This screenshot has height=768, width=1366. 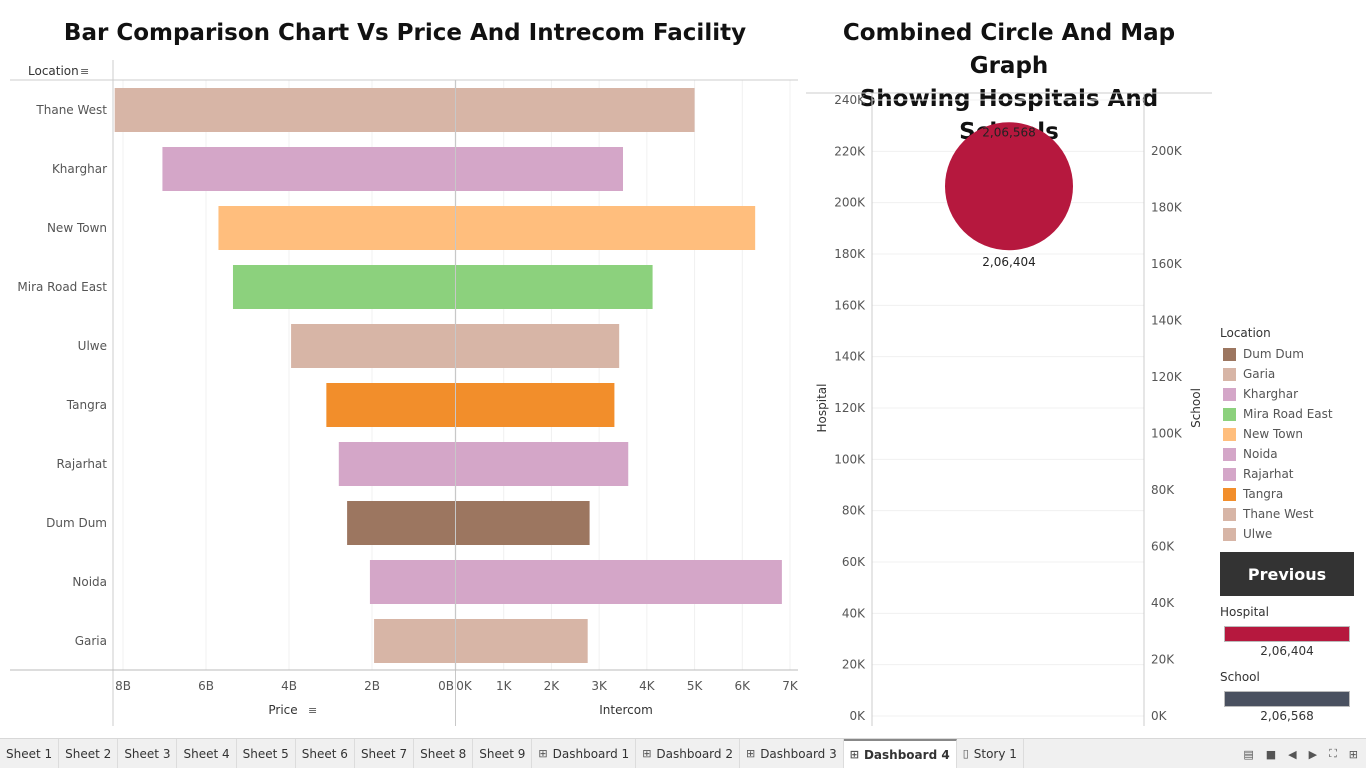 I want to click on legend-item: Garia, so click(x=1290, y=374).